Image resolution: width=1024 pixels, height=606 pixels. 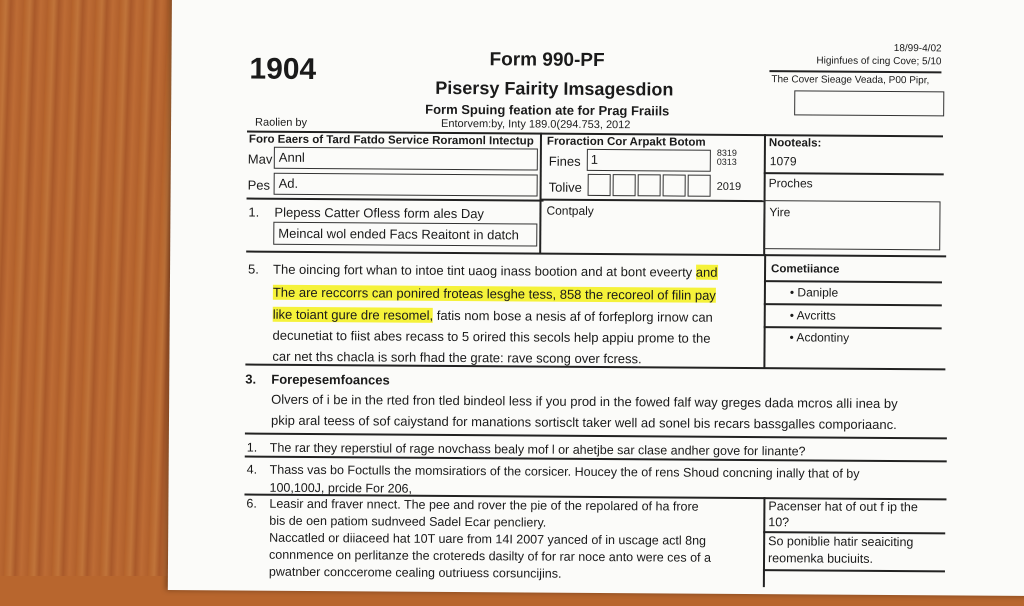 I want to click on yire-field: Yire, so click(x=852, y=225).